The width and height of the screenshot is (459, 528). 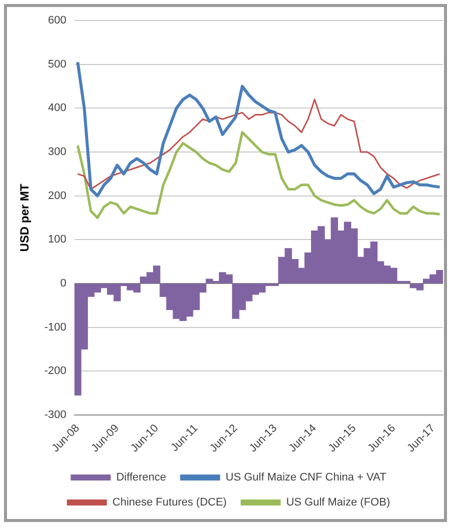 What do you see at coordinates (57, 152) in the screenshot?
I see `y-tick-label: 300` at bounding box center [57, 152].